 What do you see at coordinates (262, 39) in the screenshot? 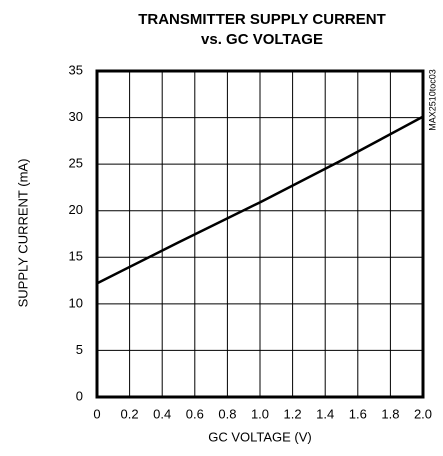
I see `chart-title: vs. GC VOLTAGE` at bounding box center [262, 39].